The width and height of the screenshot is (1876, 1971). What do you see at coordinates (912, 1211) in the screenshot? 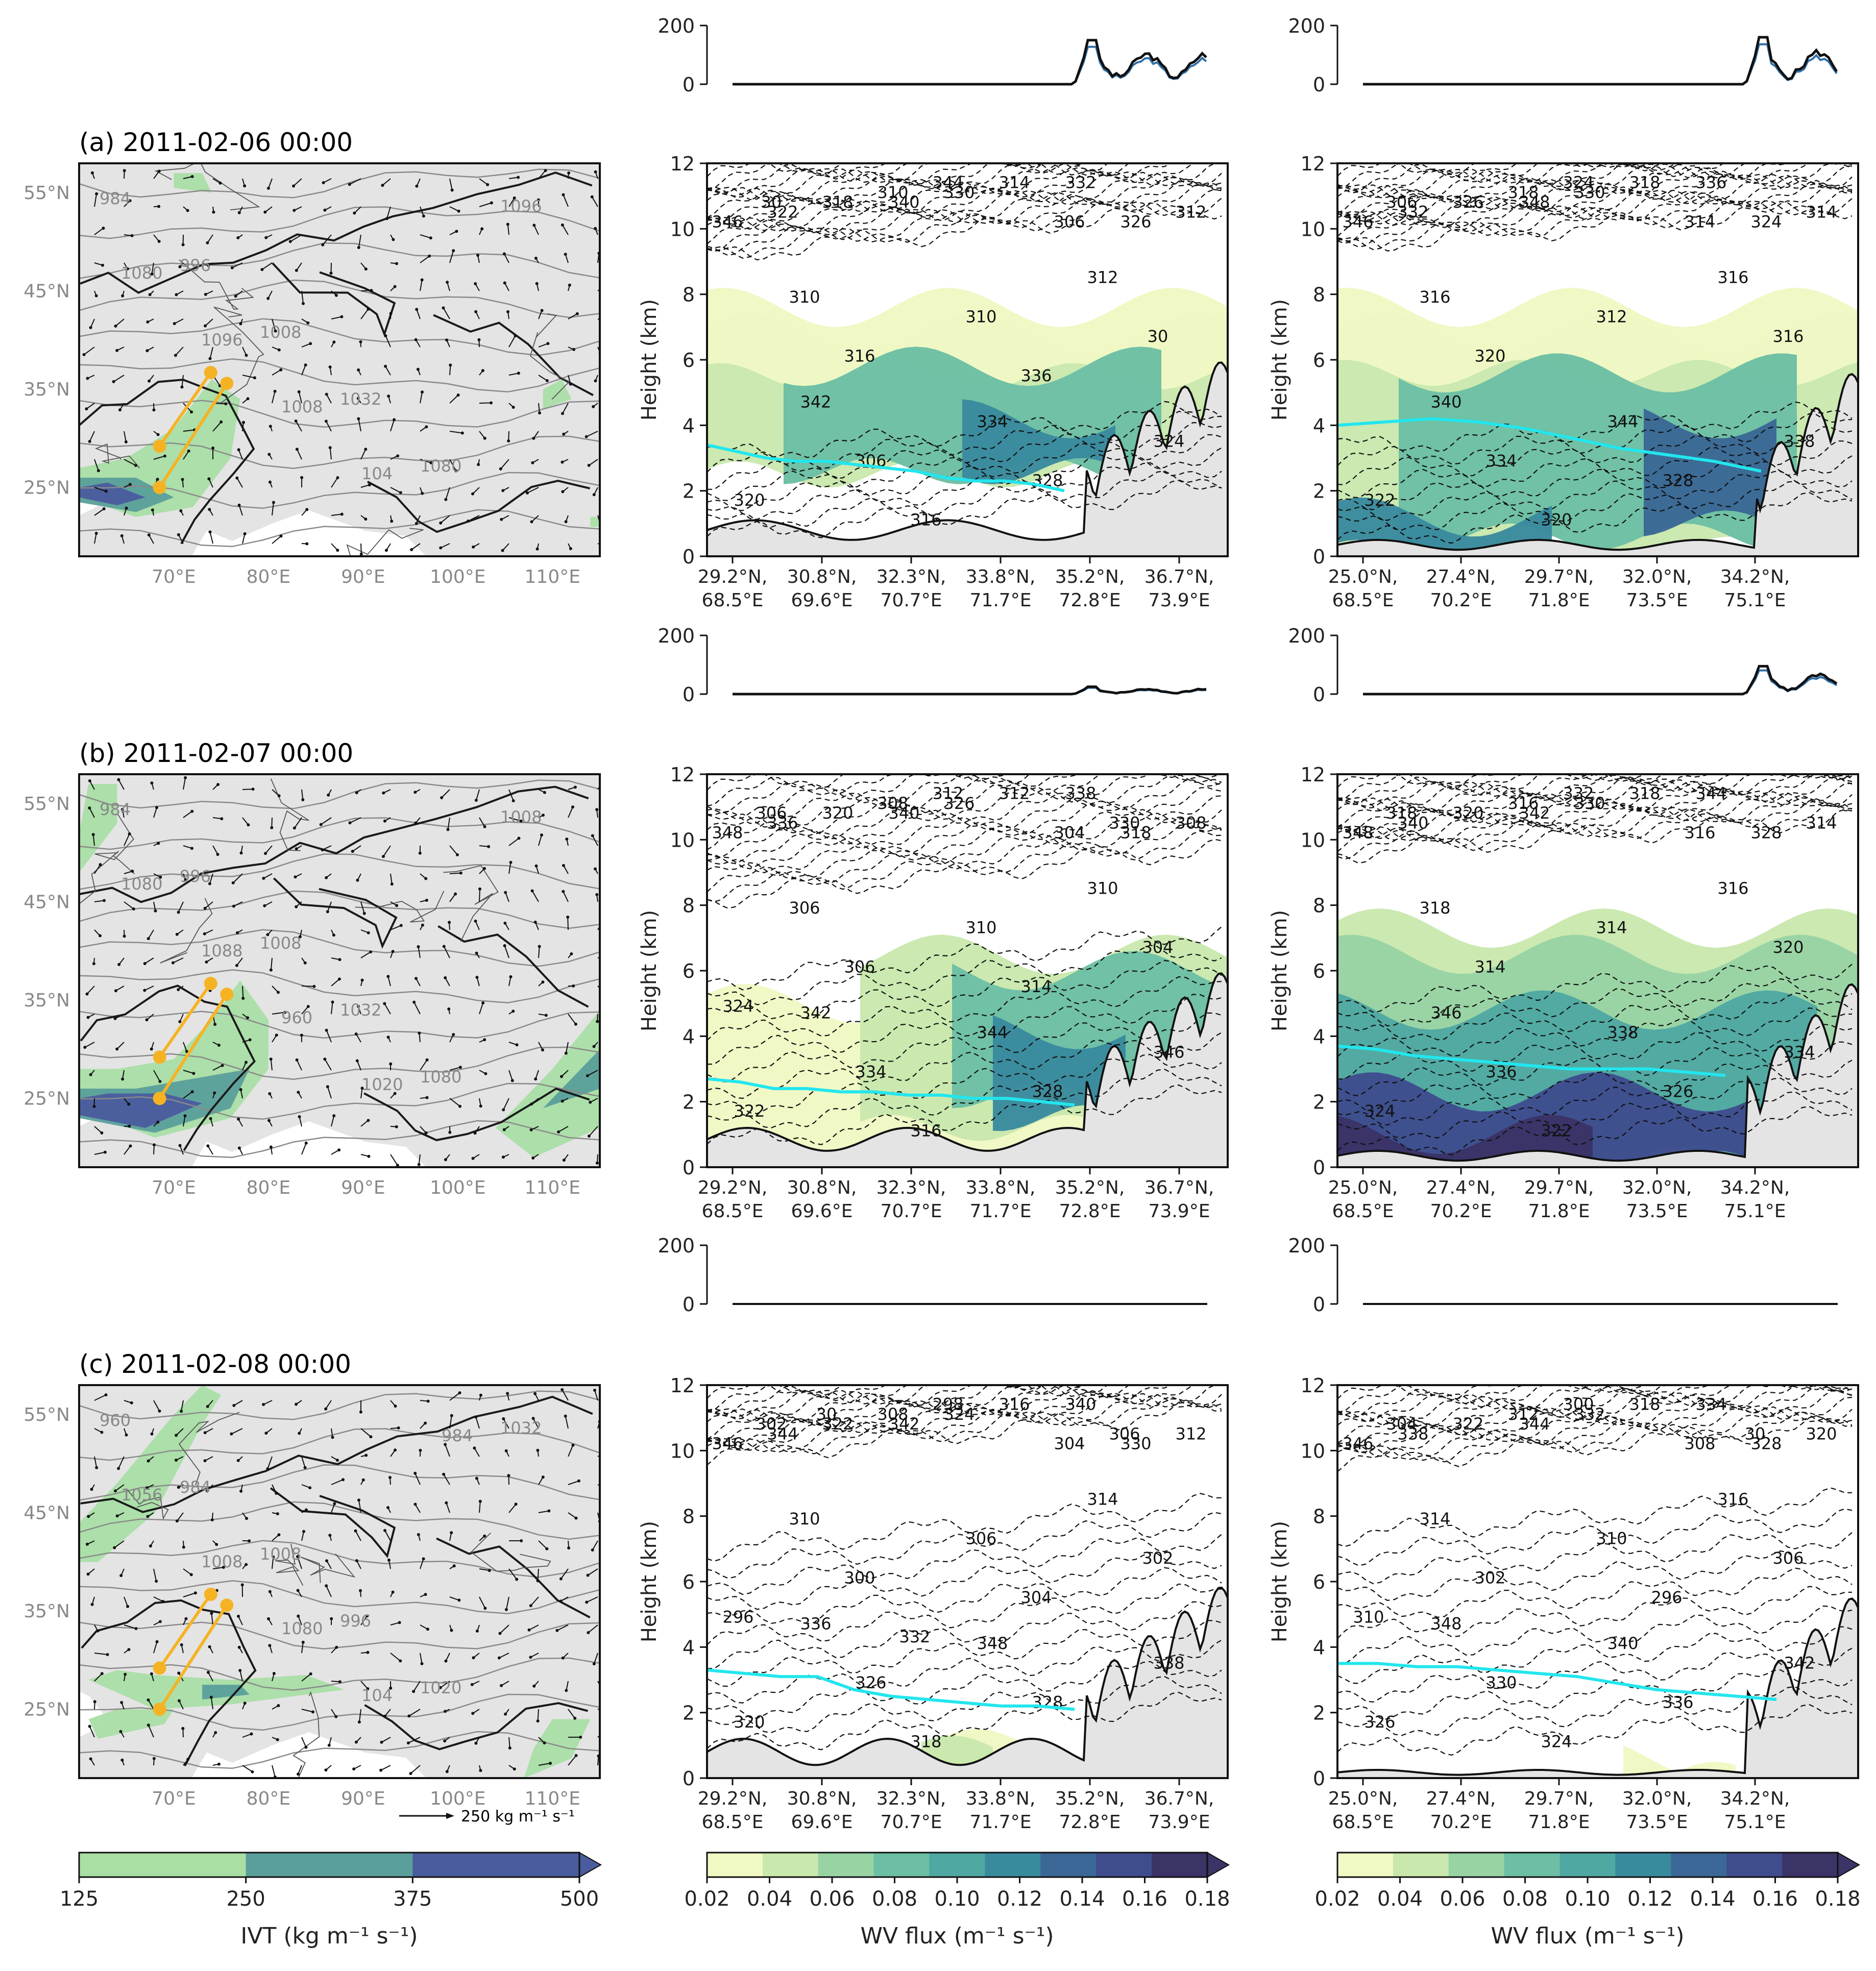
I see `x-tick-label-lon: 70.7°E` at bounding box center [912, 1211].